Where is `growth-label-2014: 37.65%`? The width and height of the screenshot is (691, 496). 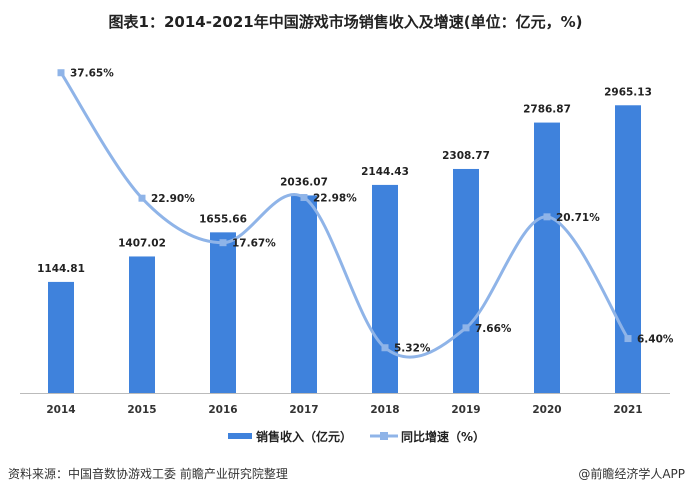
growth-label-2014: 37.65% is located at coordinates (92, 74).